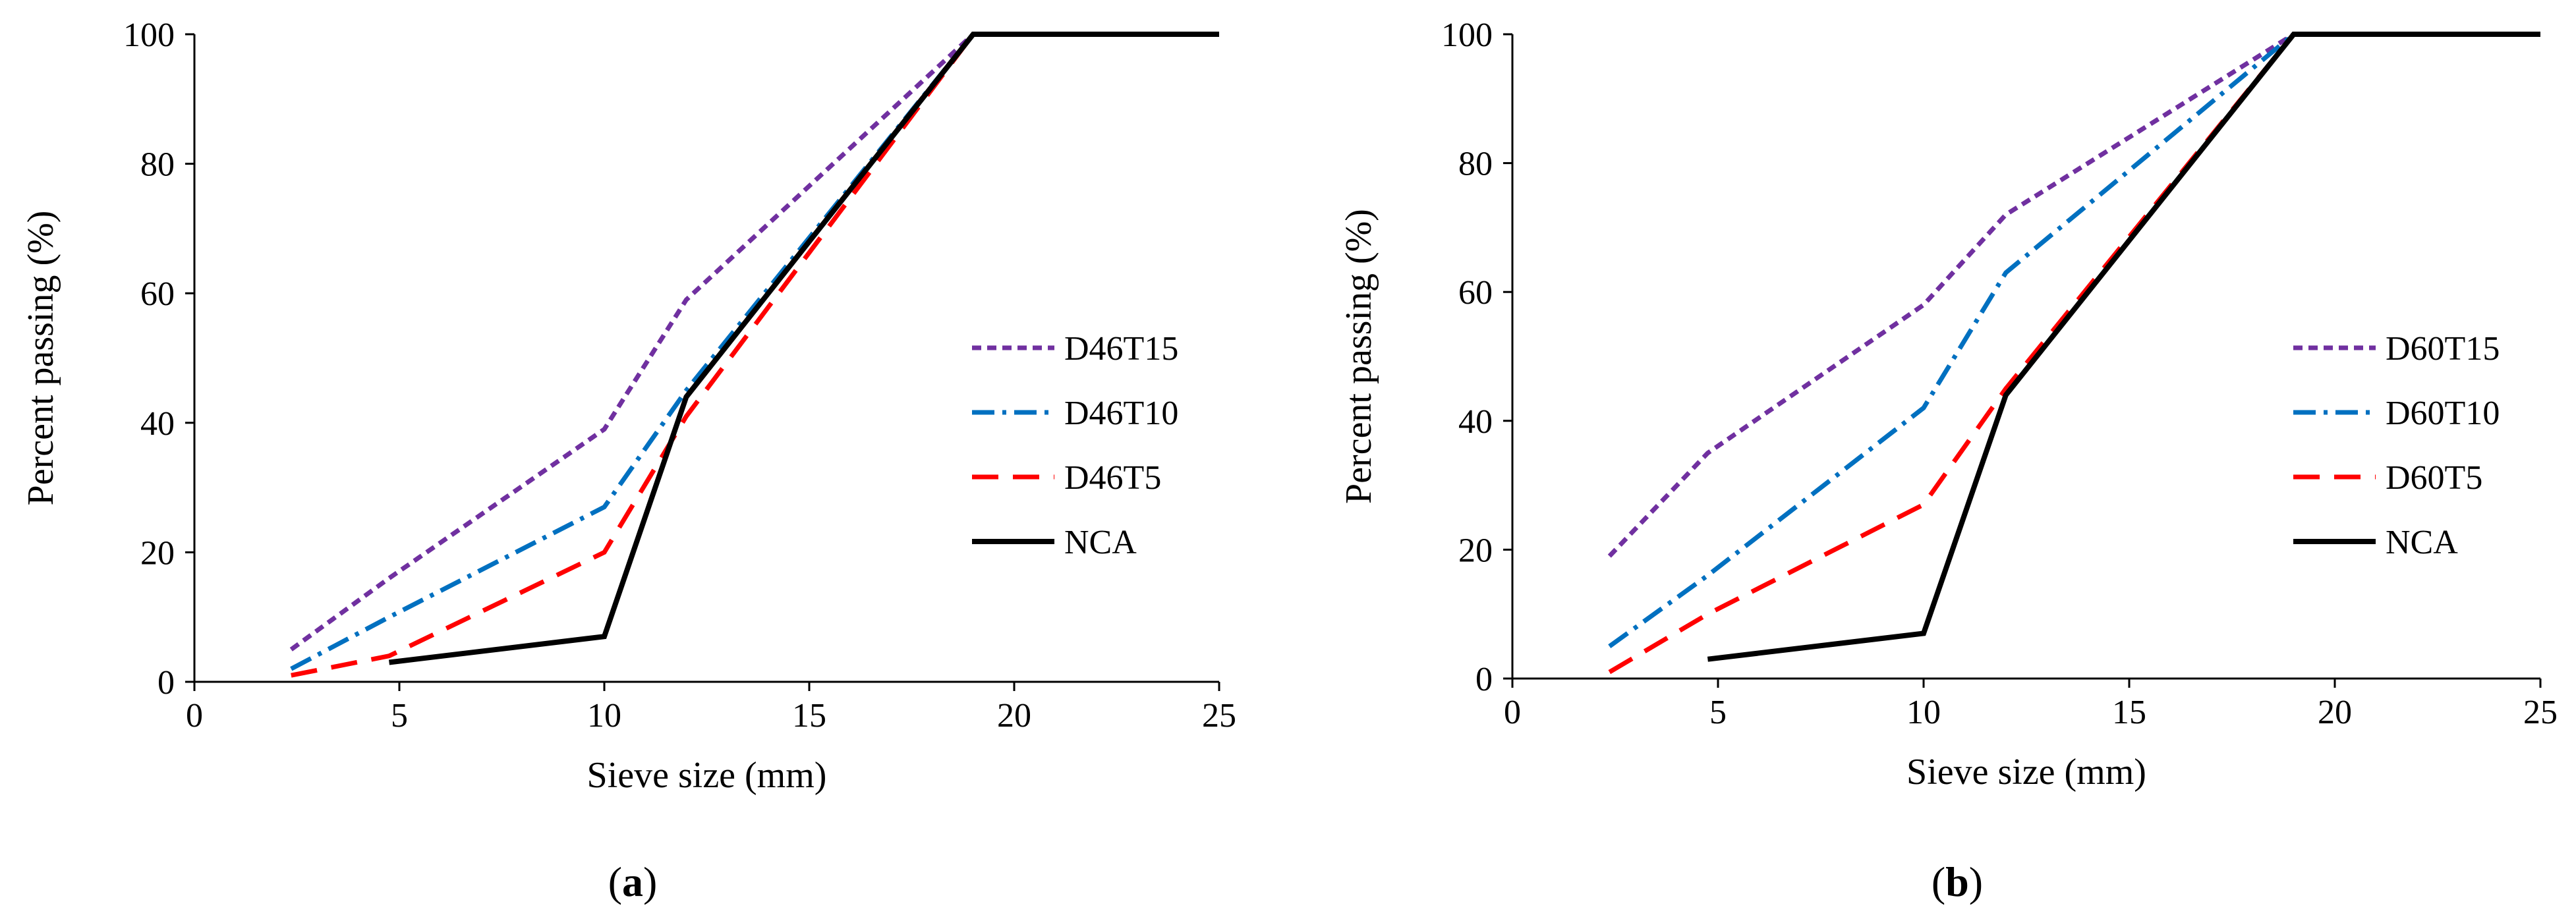 The width and height of the screenshot is (2576, 917). I want to click on legend-label-d60t15: D60T15, so click(2443, 349).